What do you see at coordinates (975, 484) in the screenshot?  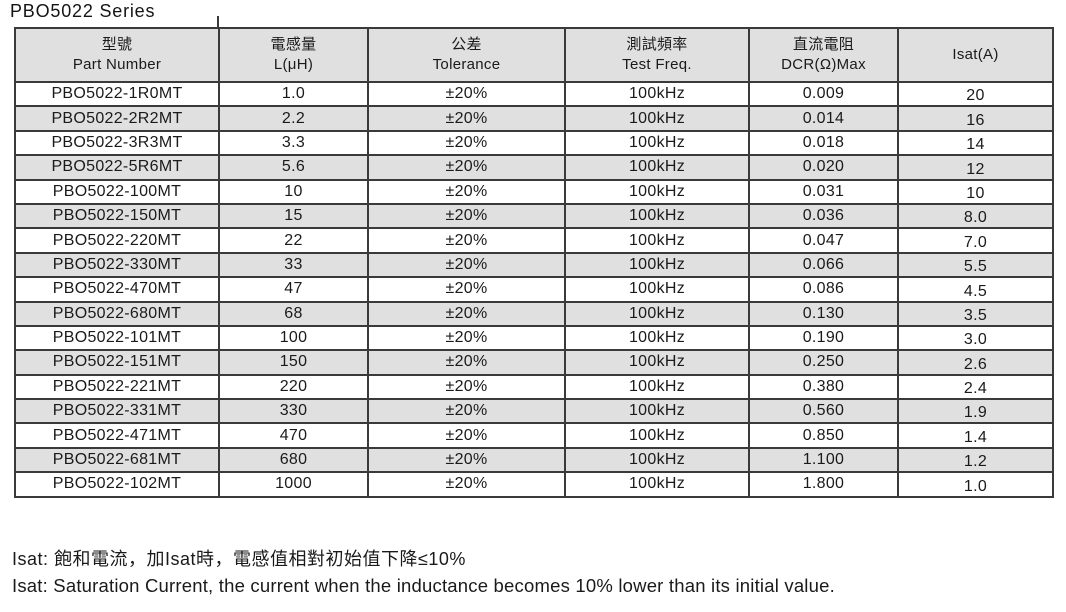 I see `cell-isat: 1.0` at bounding box center [975, 484].